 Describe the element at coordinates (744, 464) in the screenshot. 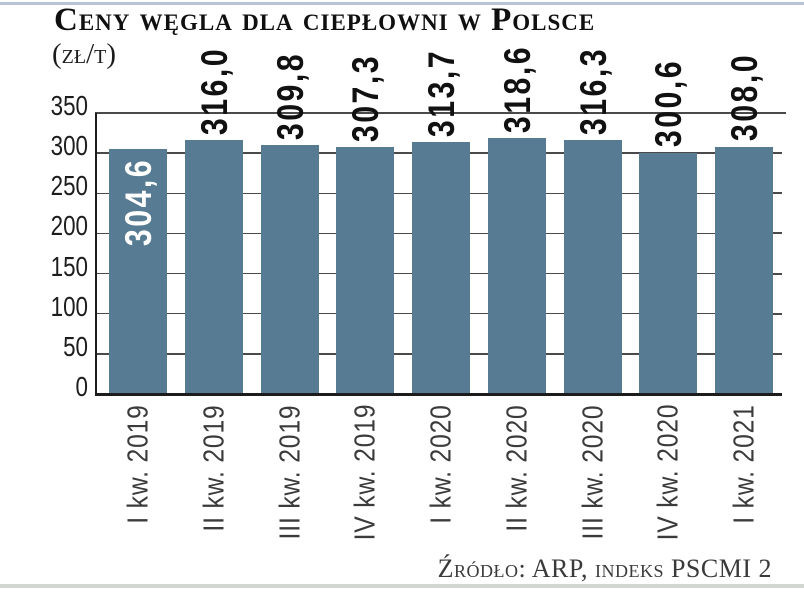

I see `x-axis-category-label: I kw. 2021` at that location.